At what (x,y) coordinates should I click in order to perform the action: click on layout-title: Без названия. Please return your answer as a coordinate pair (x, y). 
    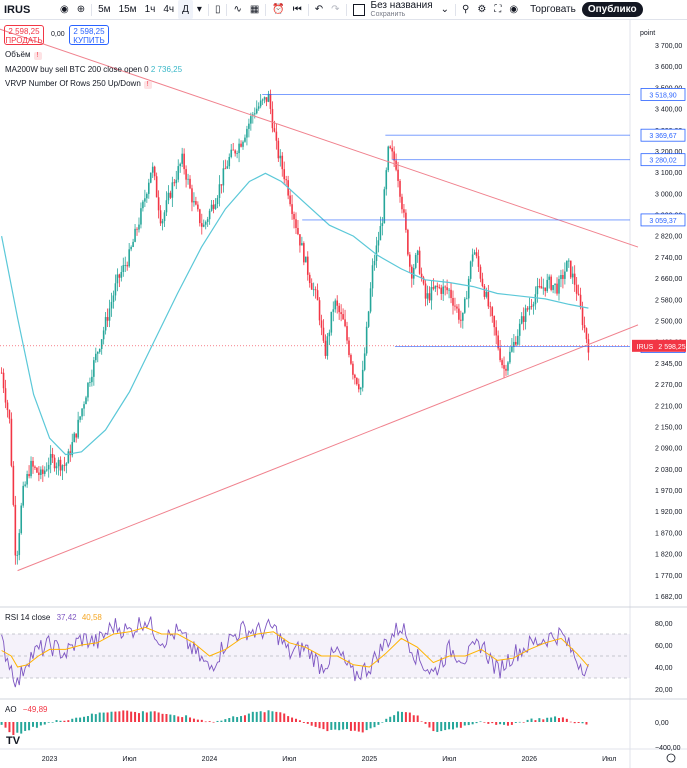
    Looking at the image, I should click on (401, 5).